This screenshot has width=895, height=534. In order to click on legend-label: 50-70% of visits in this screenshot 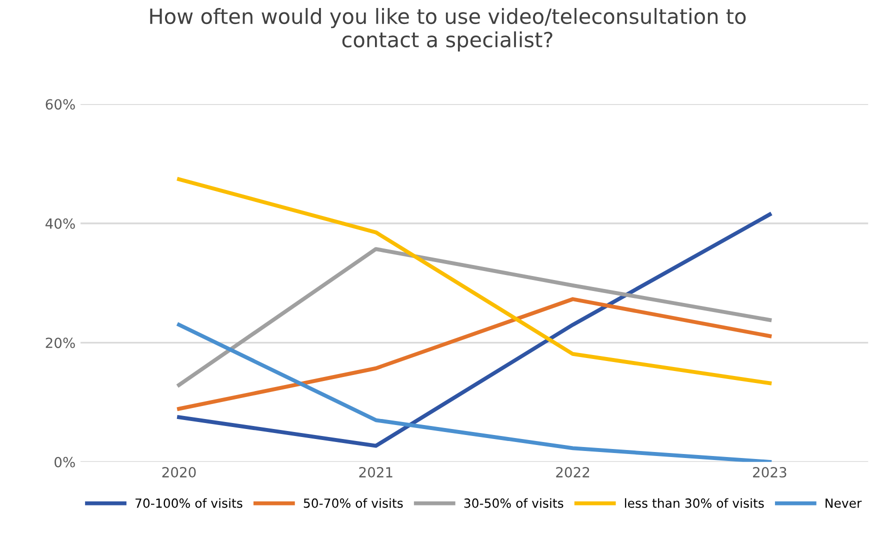, I will do `click(353, 503)`.